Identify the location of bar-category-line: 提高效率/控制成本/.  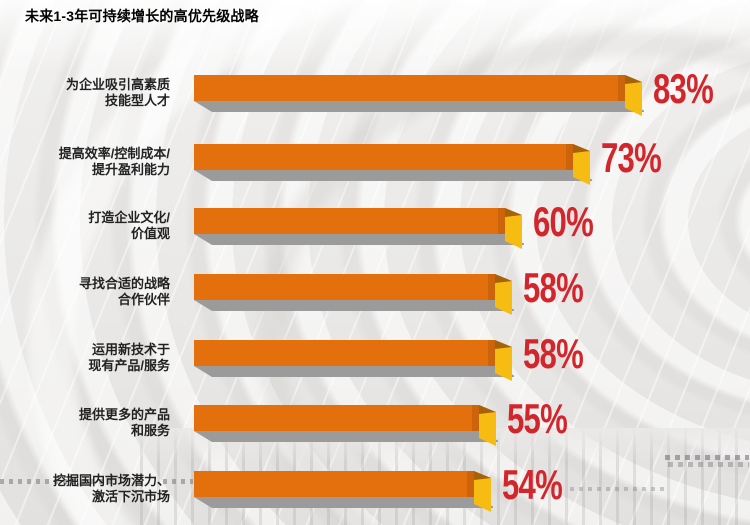
(114, 153).